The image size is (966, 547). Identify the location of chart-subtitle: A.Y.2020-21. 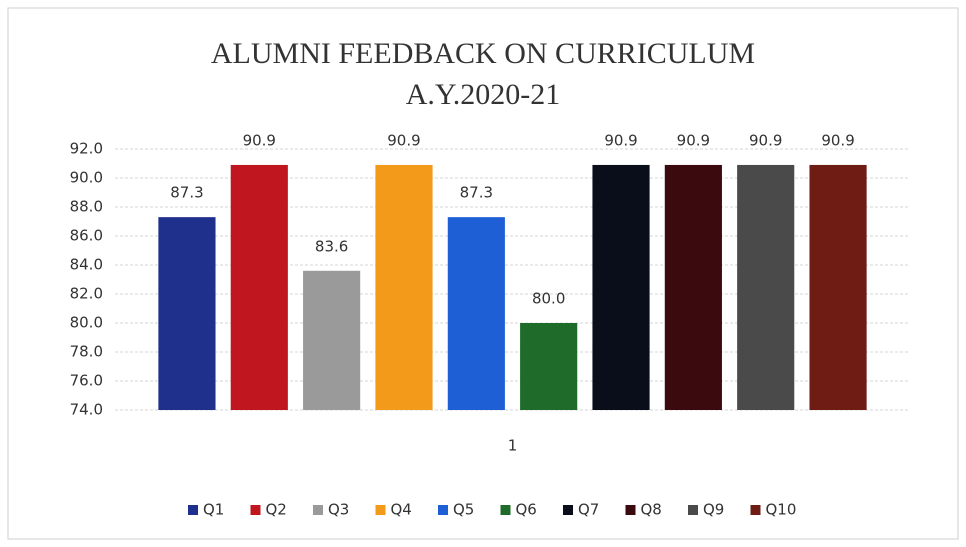
(483, 94).